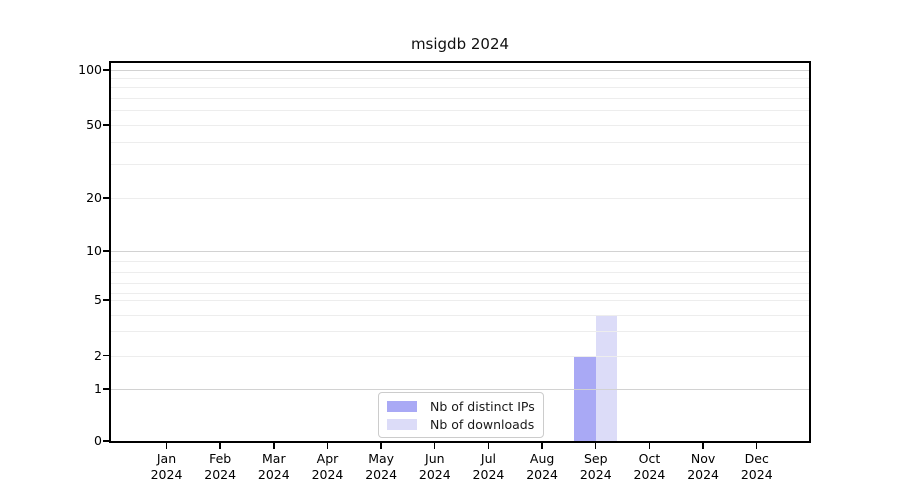  Describe the element at coordinates (94, 250) in the screenshot. I see `y-tick-label: 10` at that location.